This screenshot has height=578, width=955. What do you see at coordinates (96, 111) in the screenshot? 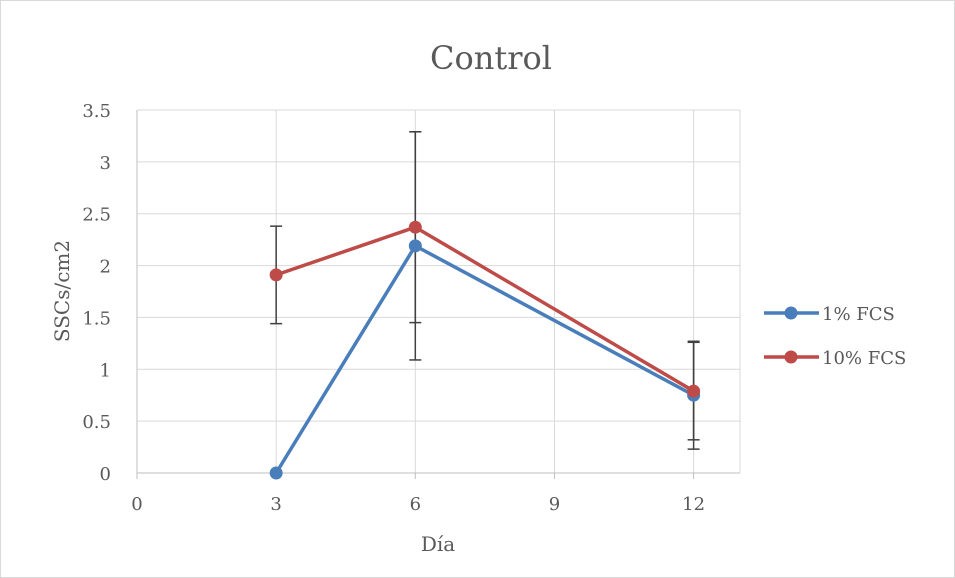
I see `y-tick-label: 3.5` at bounding box center [96, 111].